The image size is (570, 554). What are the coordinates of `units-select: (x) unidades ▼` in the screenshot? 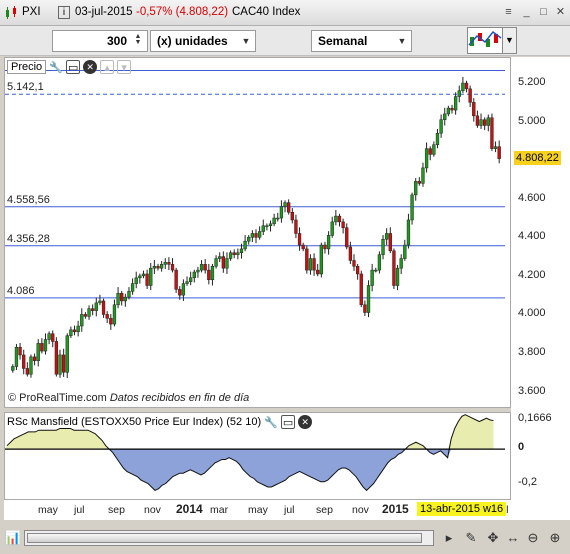 It's located at (203, 41).